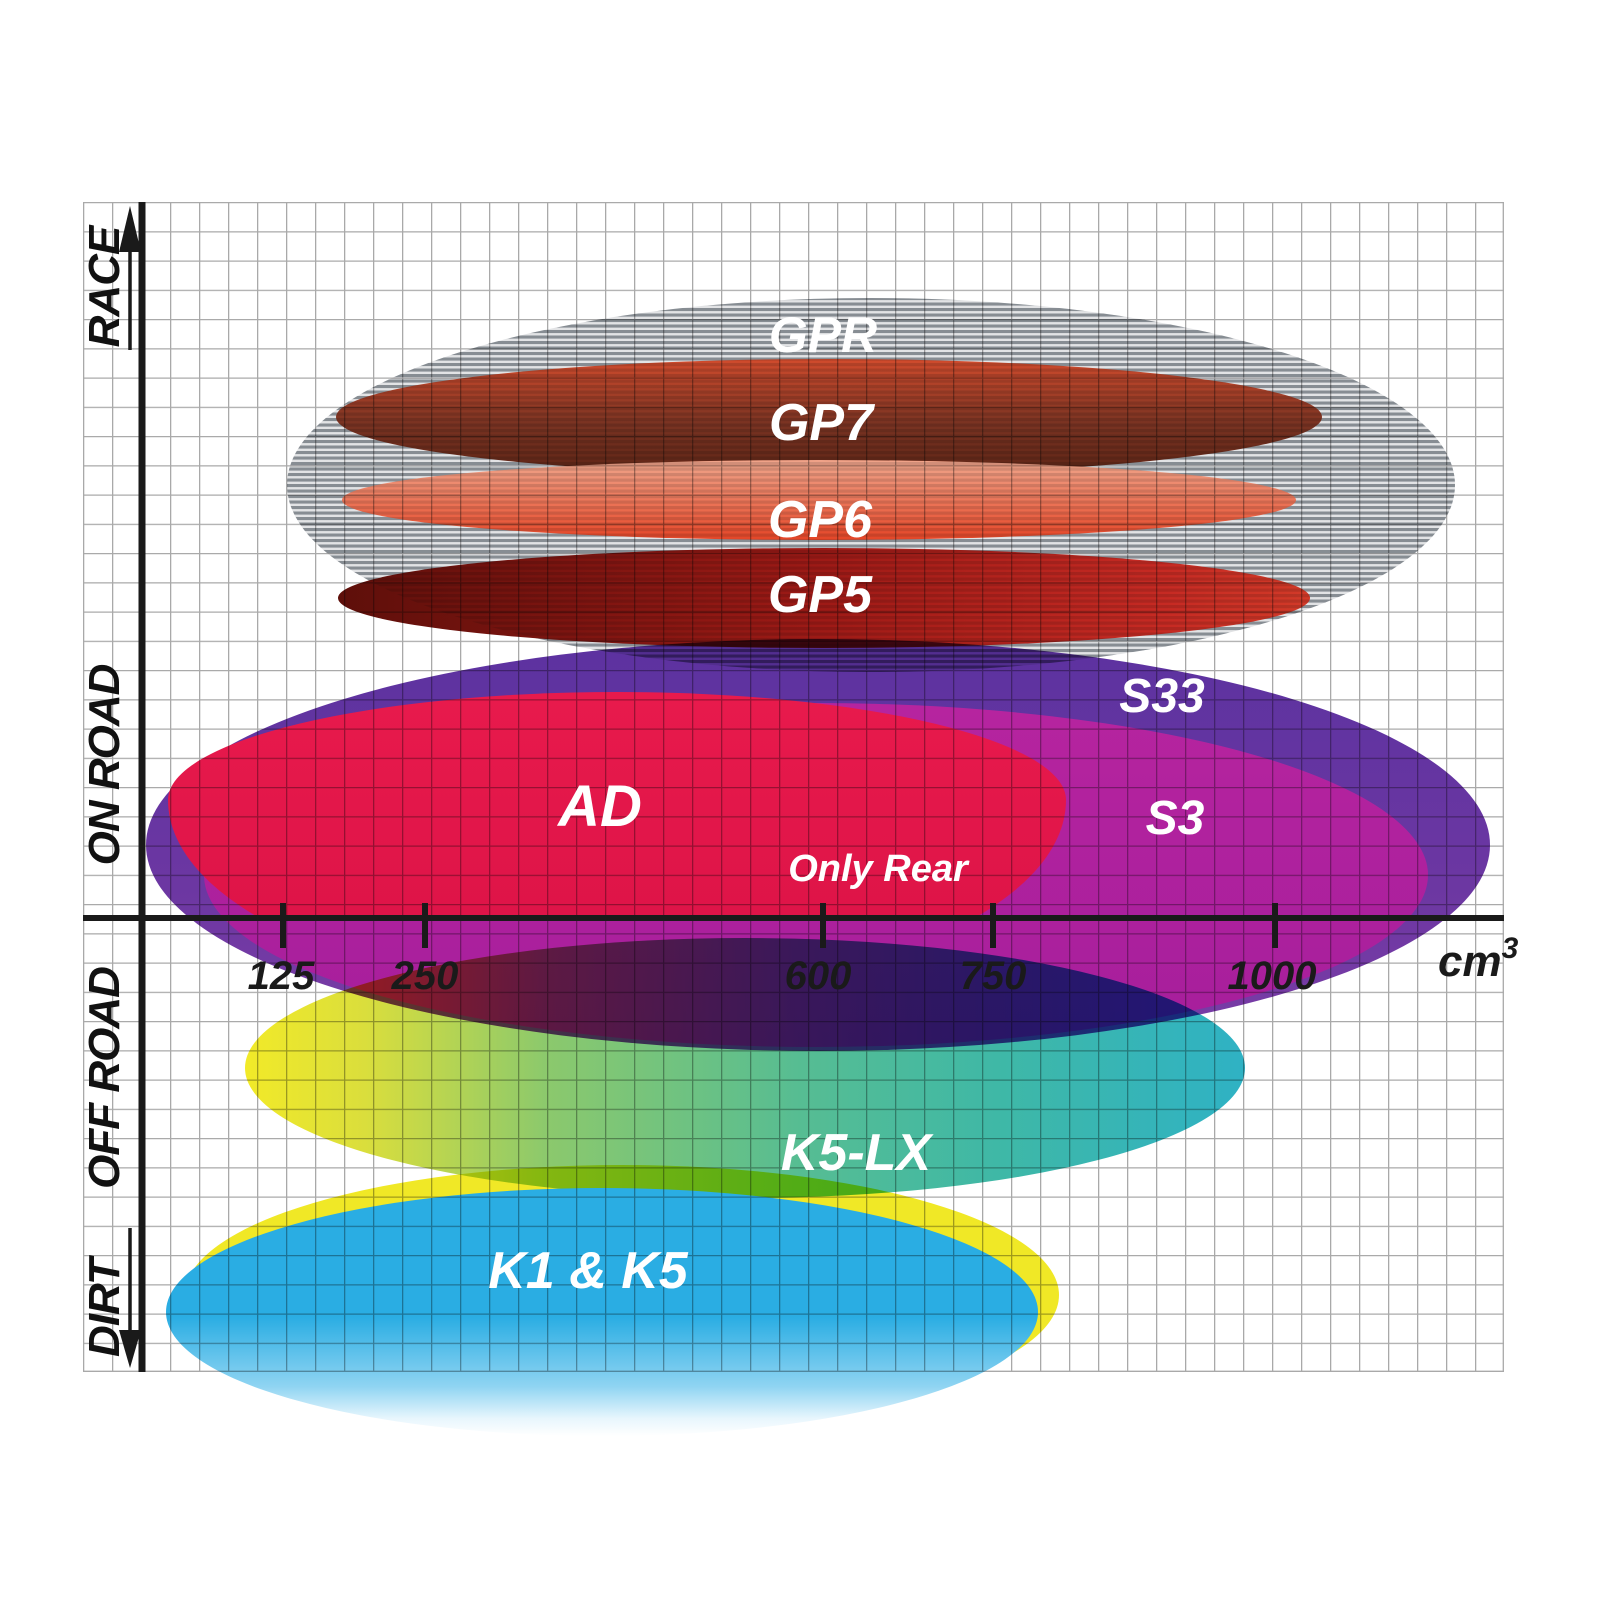 Image resolution: width=1600 pixels, height=1600 pixels. What do you see at coordinates (879, 869) in the screenshot?
I see `only-rear-label: Only Rear` at bounding box center [879, 869].